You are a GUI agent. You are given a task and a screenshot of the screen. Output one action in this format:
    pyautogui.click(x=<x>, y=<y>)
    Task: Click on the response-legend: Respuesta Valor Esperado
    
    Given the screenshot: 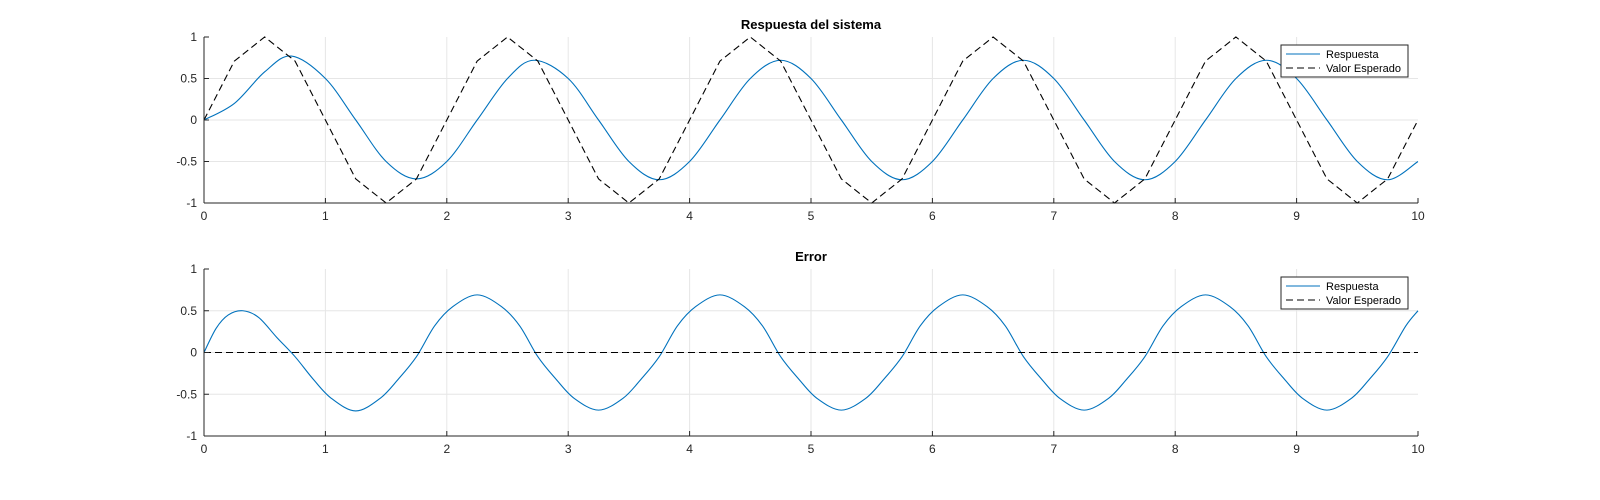 What is the action you would take?
    pyautogui.click(x=1344, y=61)
    